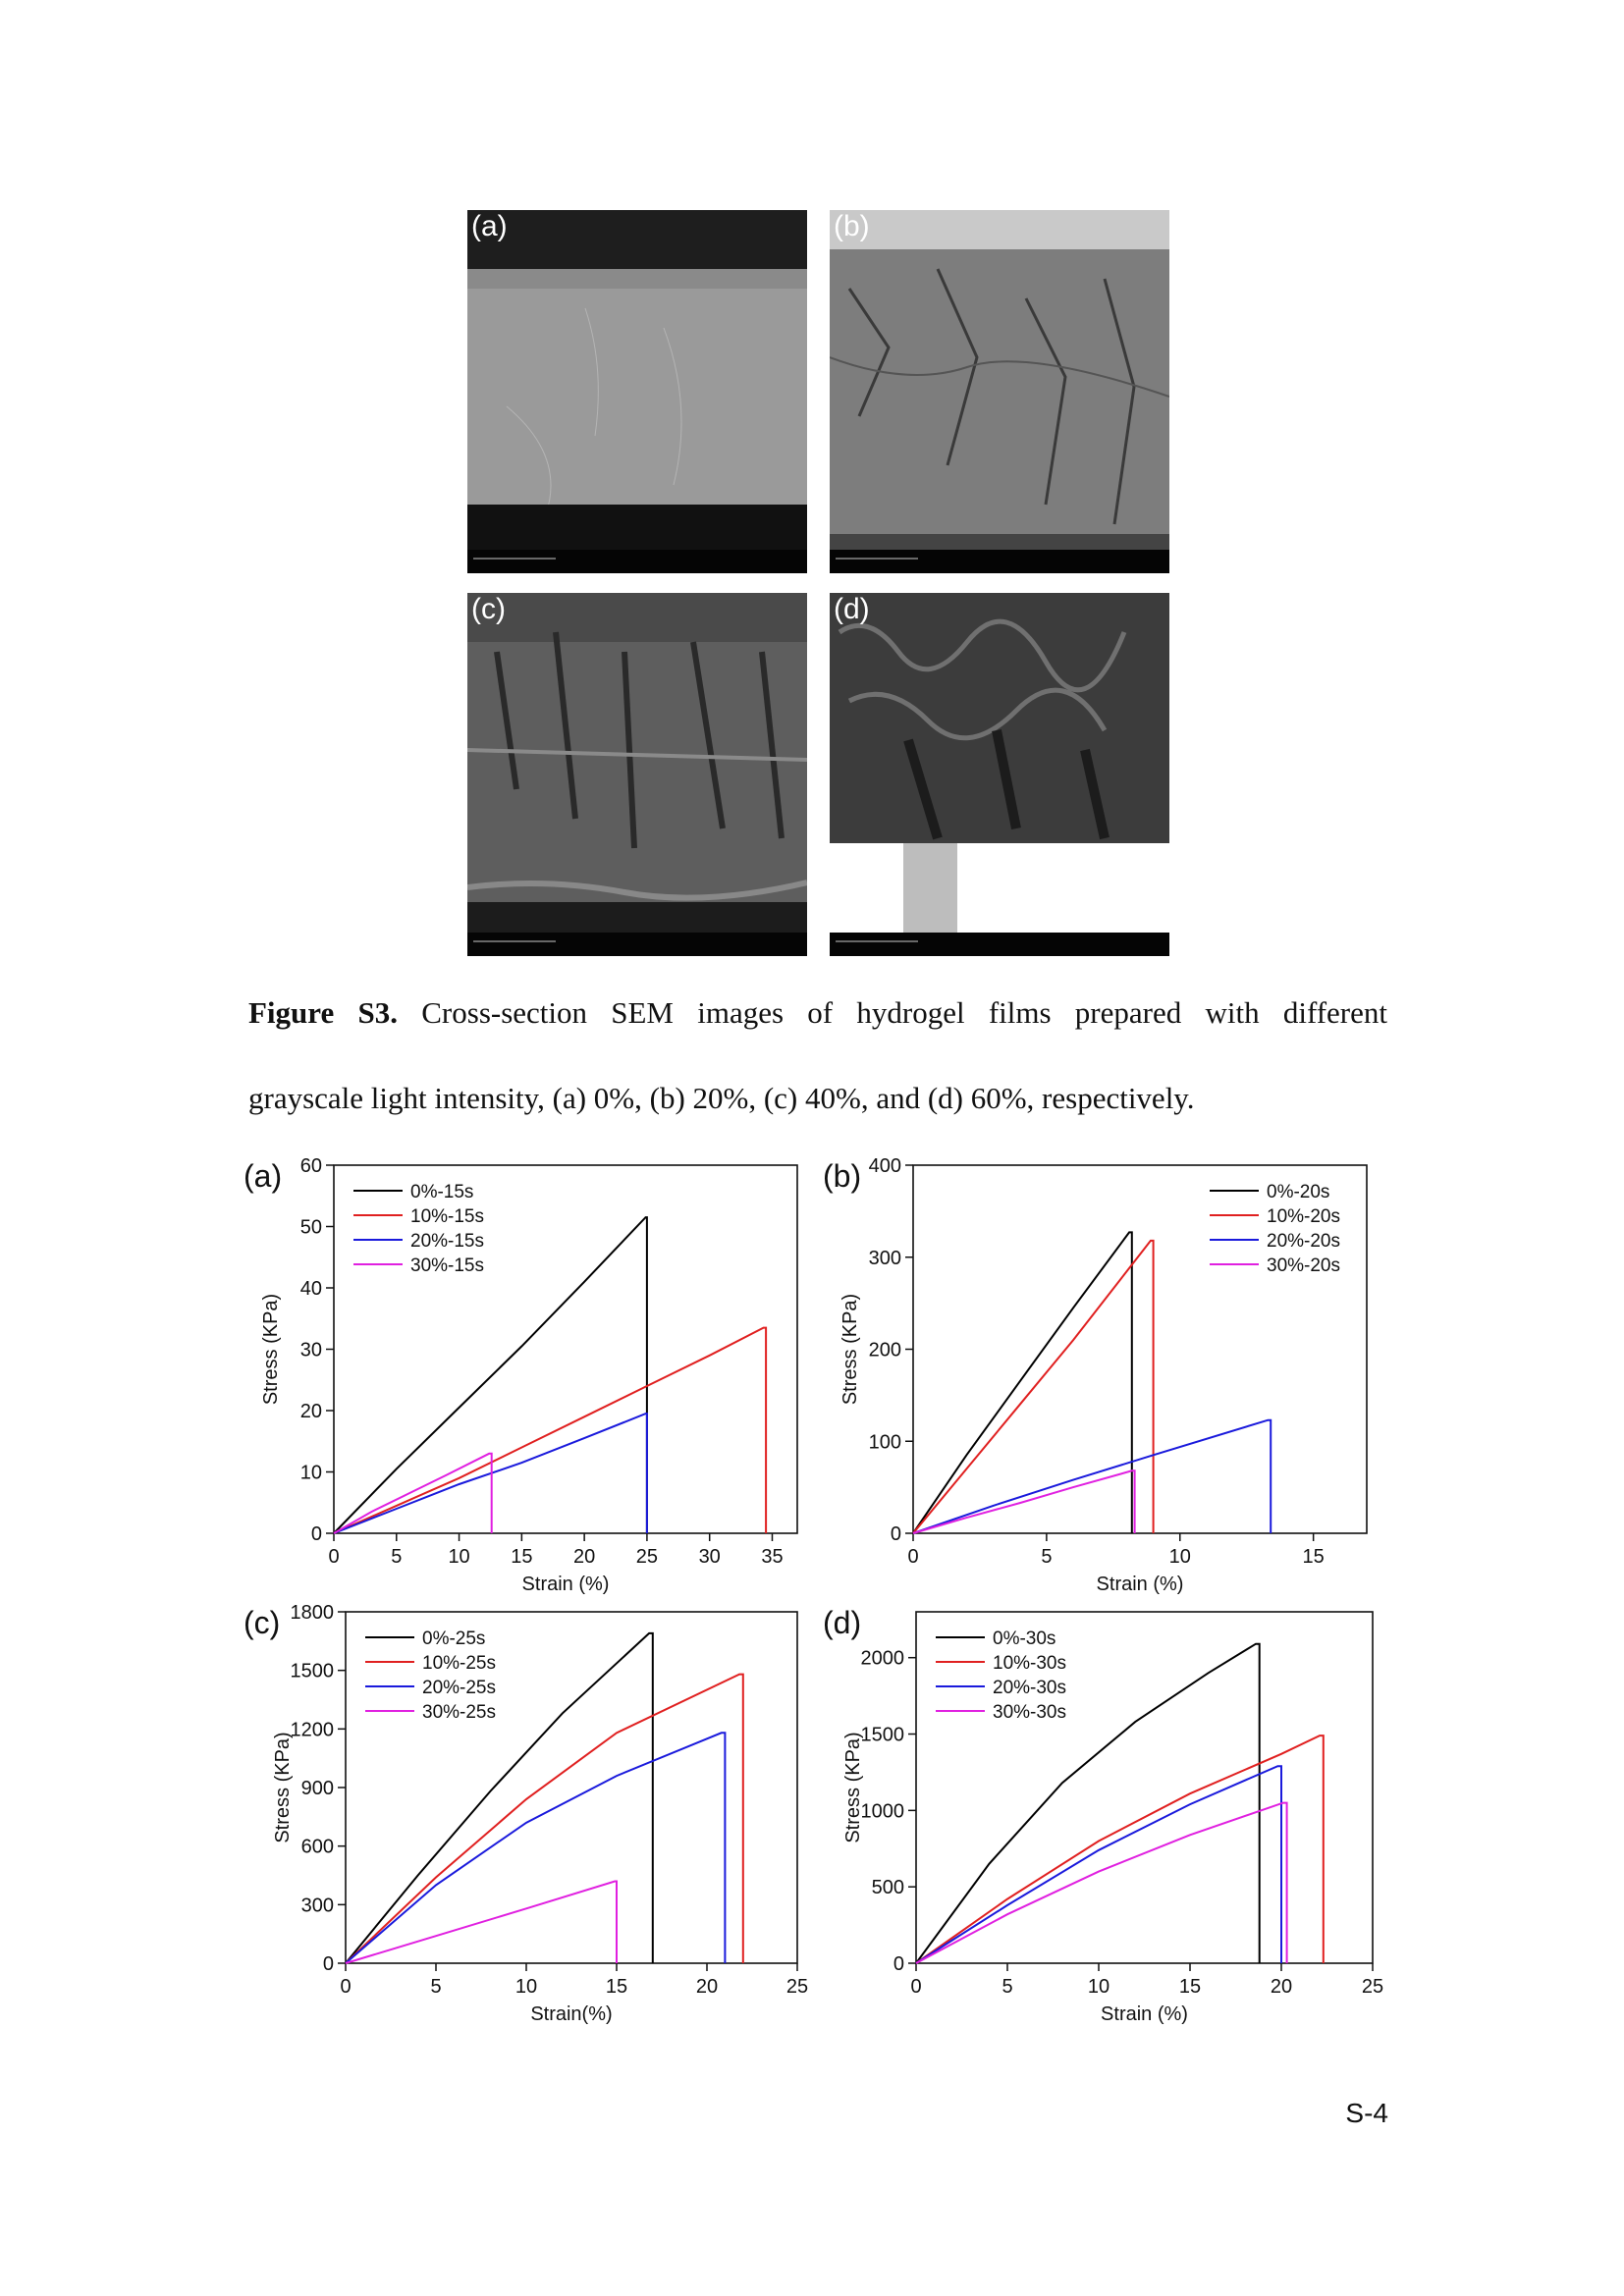 The image size is (1624, 2296). What do you see at coordinates (489, 226) in the screenshot?
I see `sem-label-a: (a)` at bounding box center [489, 226].